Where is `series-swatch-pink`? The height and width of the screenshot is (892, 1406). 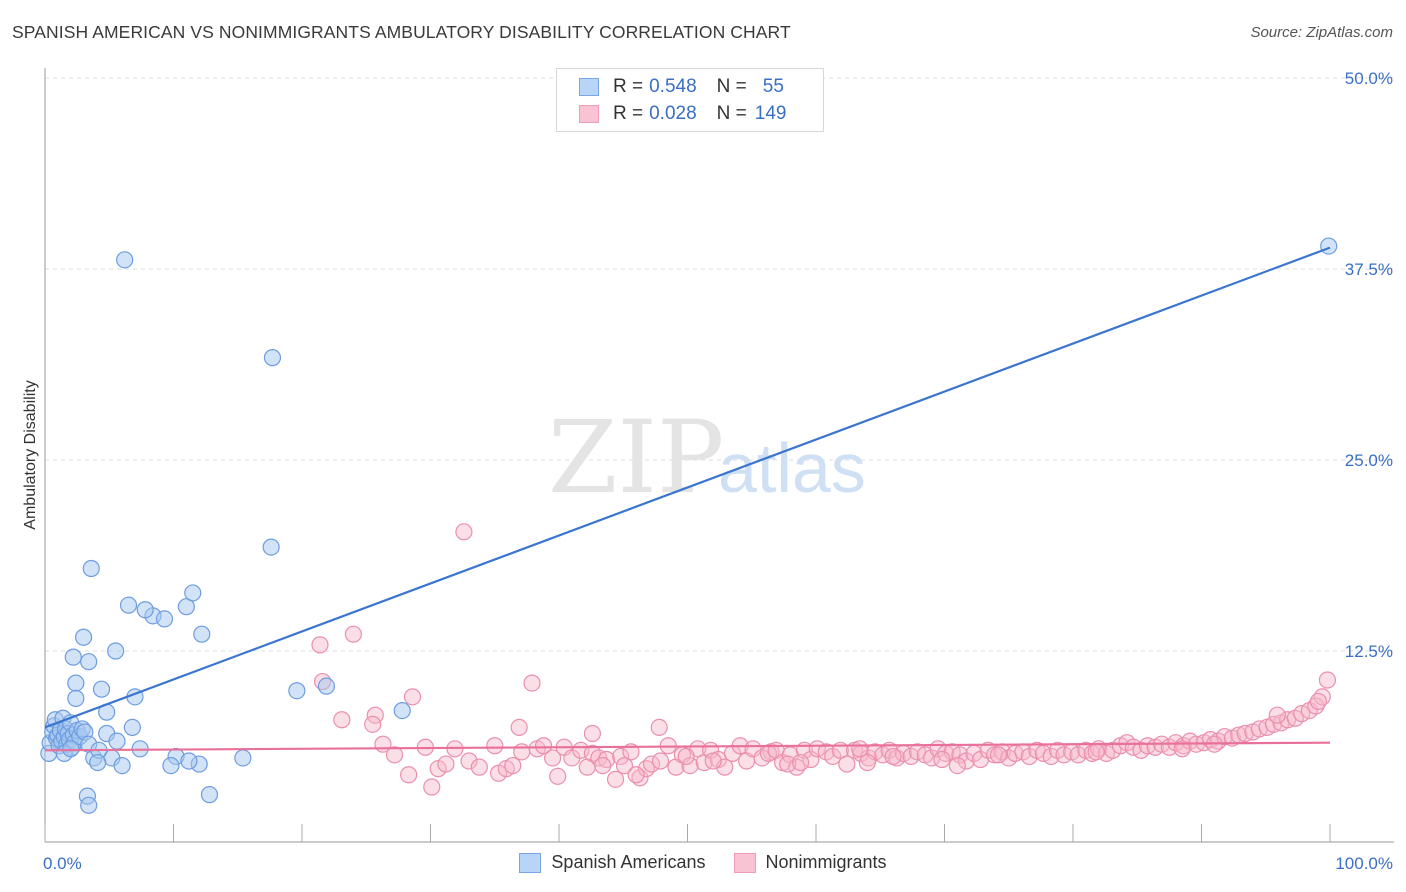
series-swatch-pink is located at coordinates (744, 862).